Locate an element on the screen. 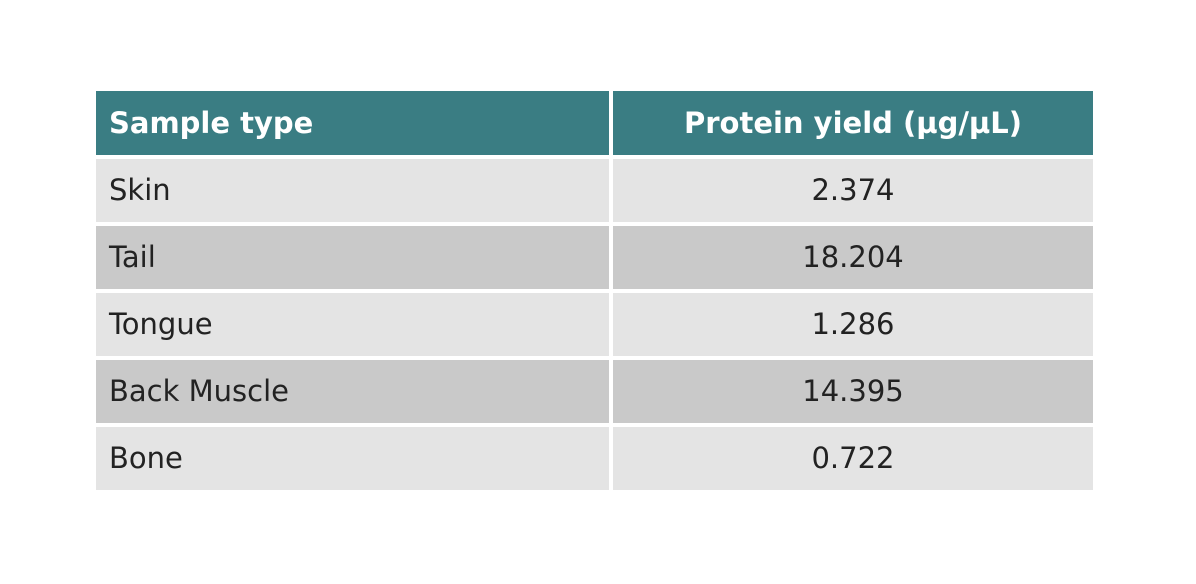 This screenshot has width=1196, height=584. table-row: Tail 18.204 is located at coordinates (594, 257).